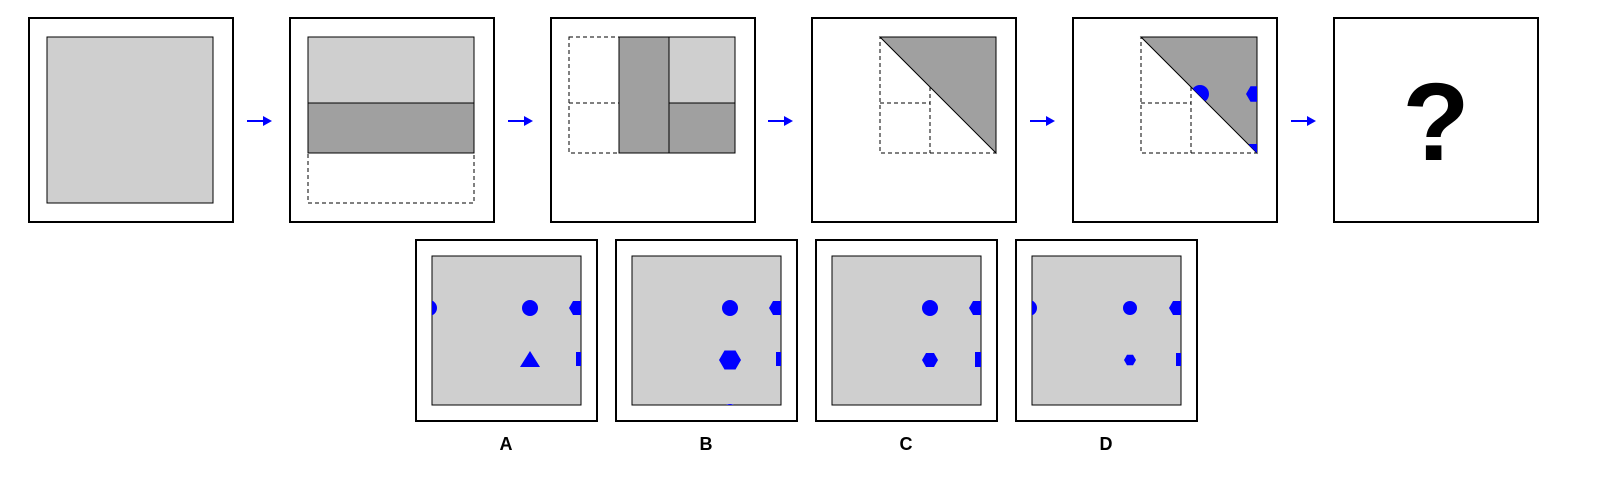 The height and width of the screenshot is (490, 1610). I want to click on option-a-sheet, so click(506, 330).